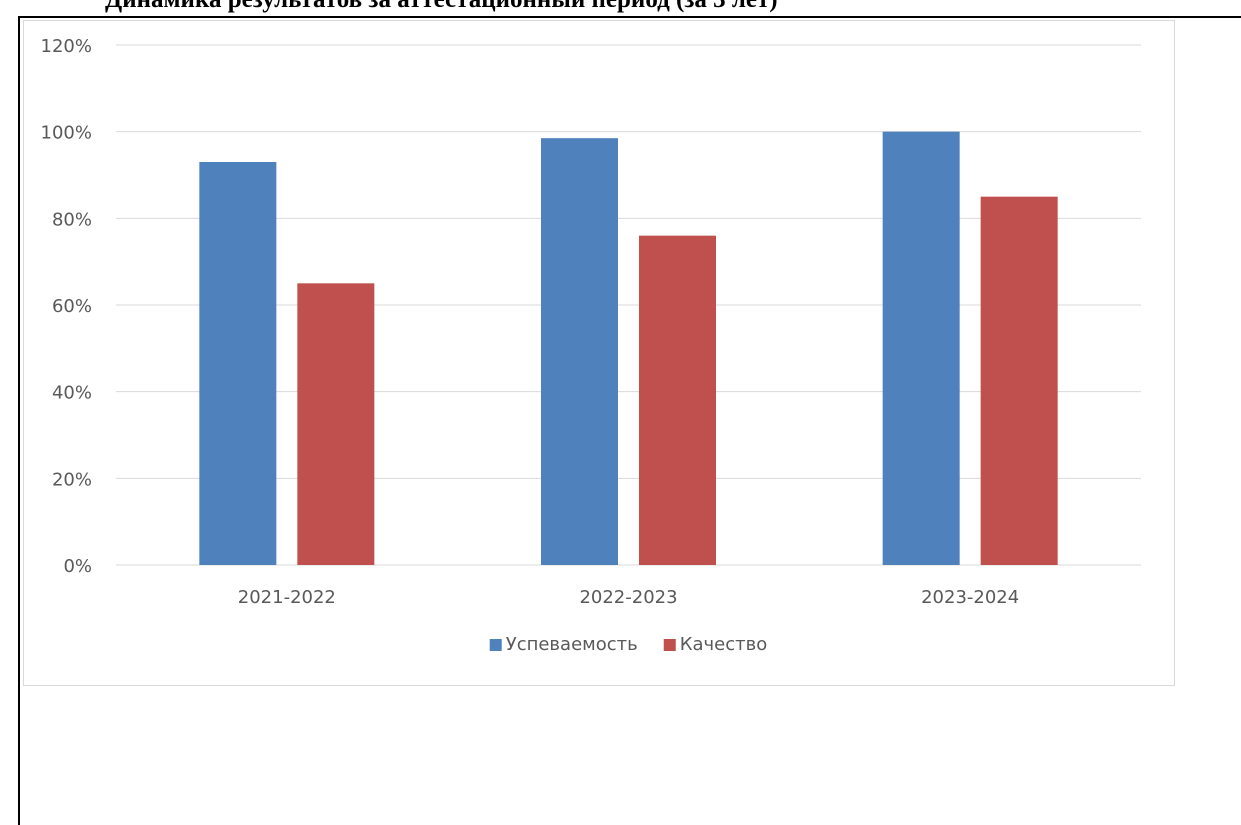 The height and width of the screenshot is (825, 1241). What do you see at coordinates (66, 133) in the screenshot?
I see `y-tick-label: 100%` at bounding box center [66, 133].